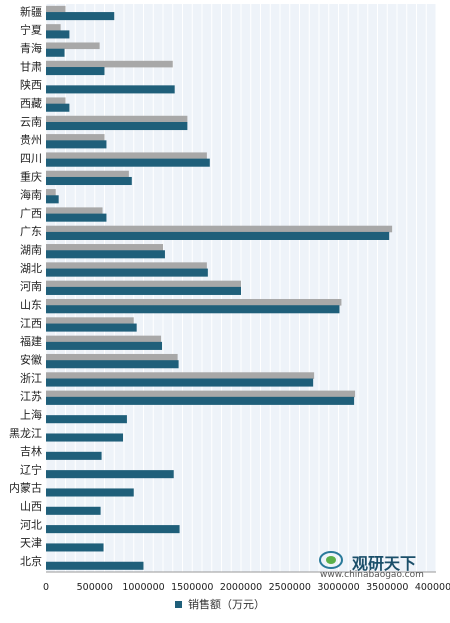 The width and height of the screenshot is (450, 623). Describe the element at coordinates (226, 604) in the screenshot. I see `legend-label: 销售额（万元）` at that location.